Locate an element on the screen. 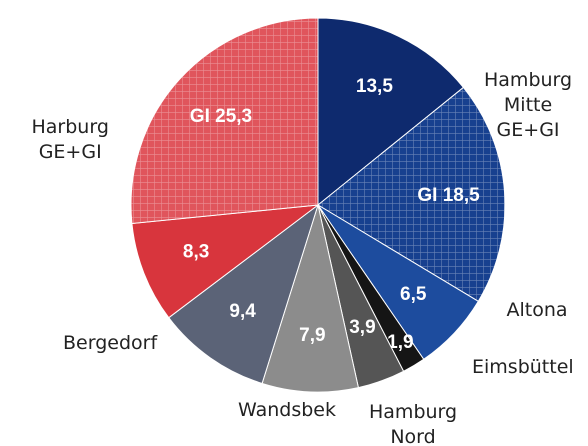 The width and height of the screenshot is (588, 446). category-label: Bergedorf is located at coordinates (110, 342).